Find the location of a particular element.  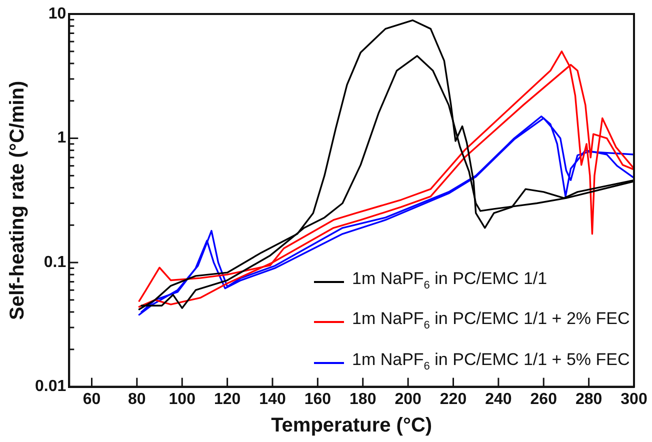

x-tick-label: 220 is located at coordinates (453, 399).